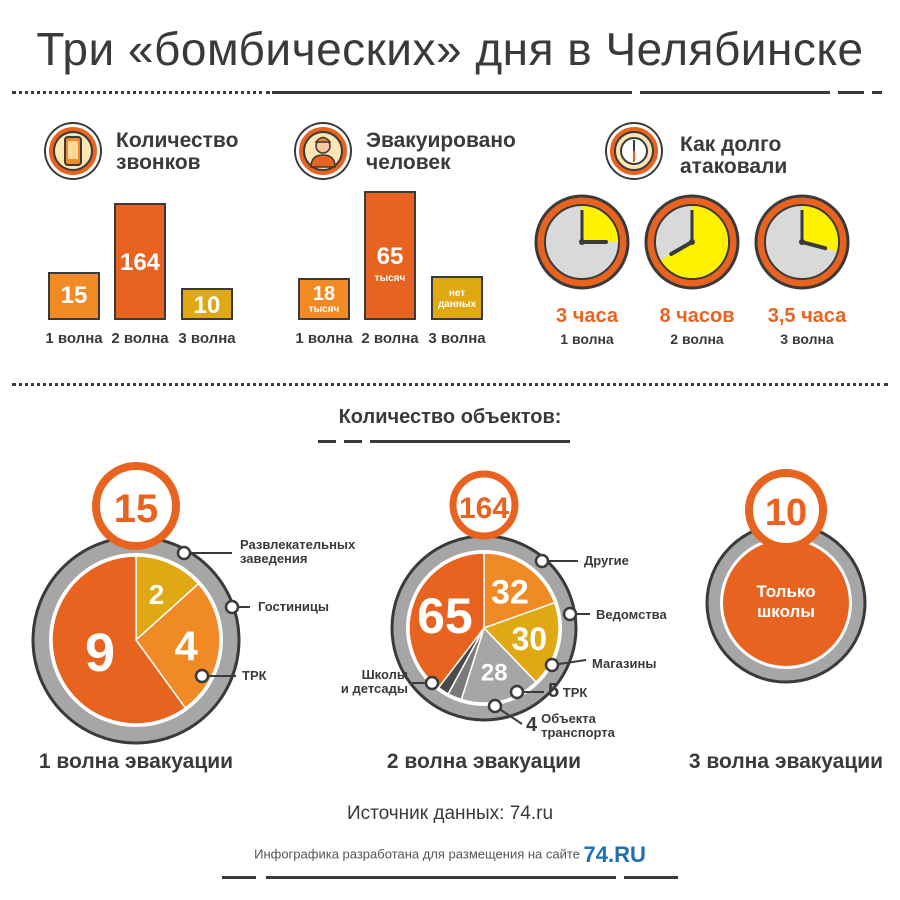 The image size is (900, 900). I want to click on clock-label: 3,5 часа, so click(807, 316).